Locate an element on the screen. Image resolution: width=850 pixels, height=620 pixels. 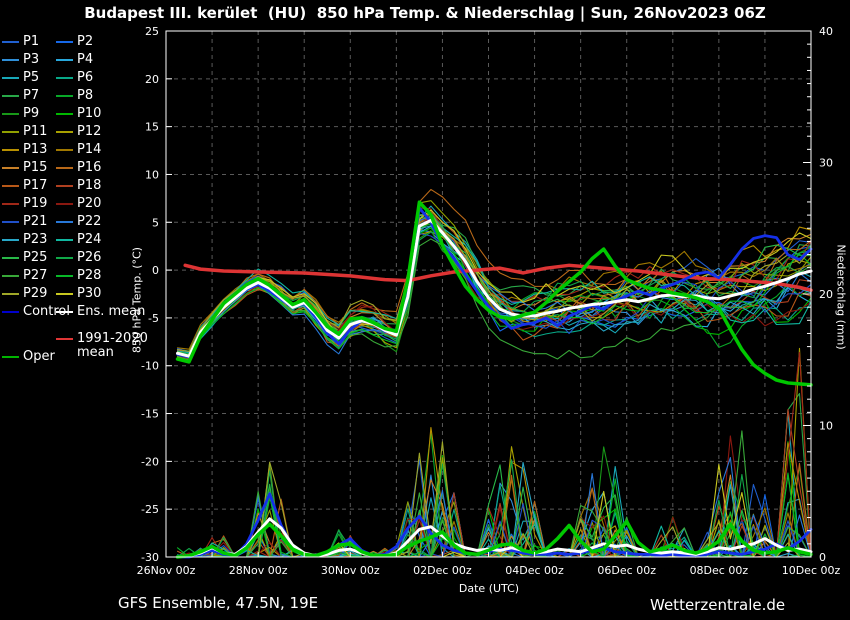
legend-label-p20: P20 is located at coordinates (89, 203).